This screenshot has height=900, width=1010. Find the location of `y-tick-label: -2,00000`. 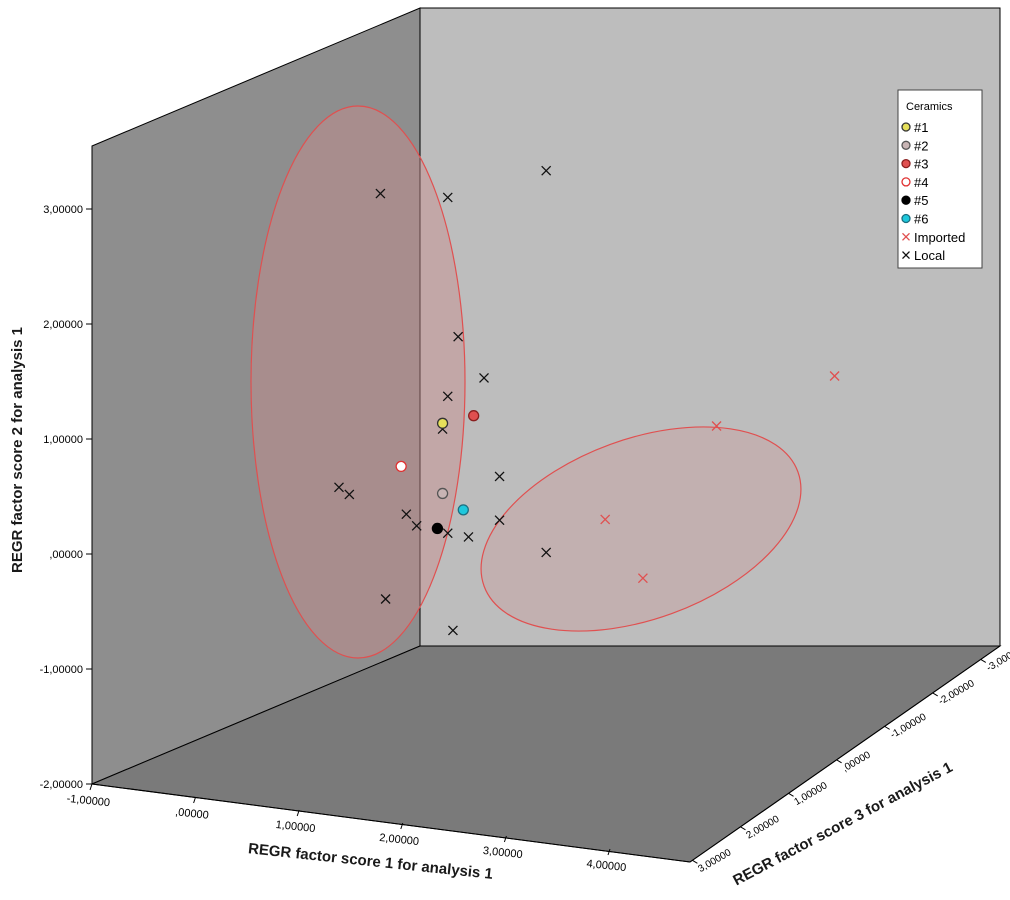

y-tick-label: -2,00000 is located at coordinates (61, 785).